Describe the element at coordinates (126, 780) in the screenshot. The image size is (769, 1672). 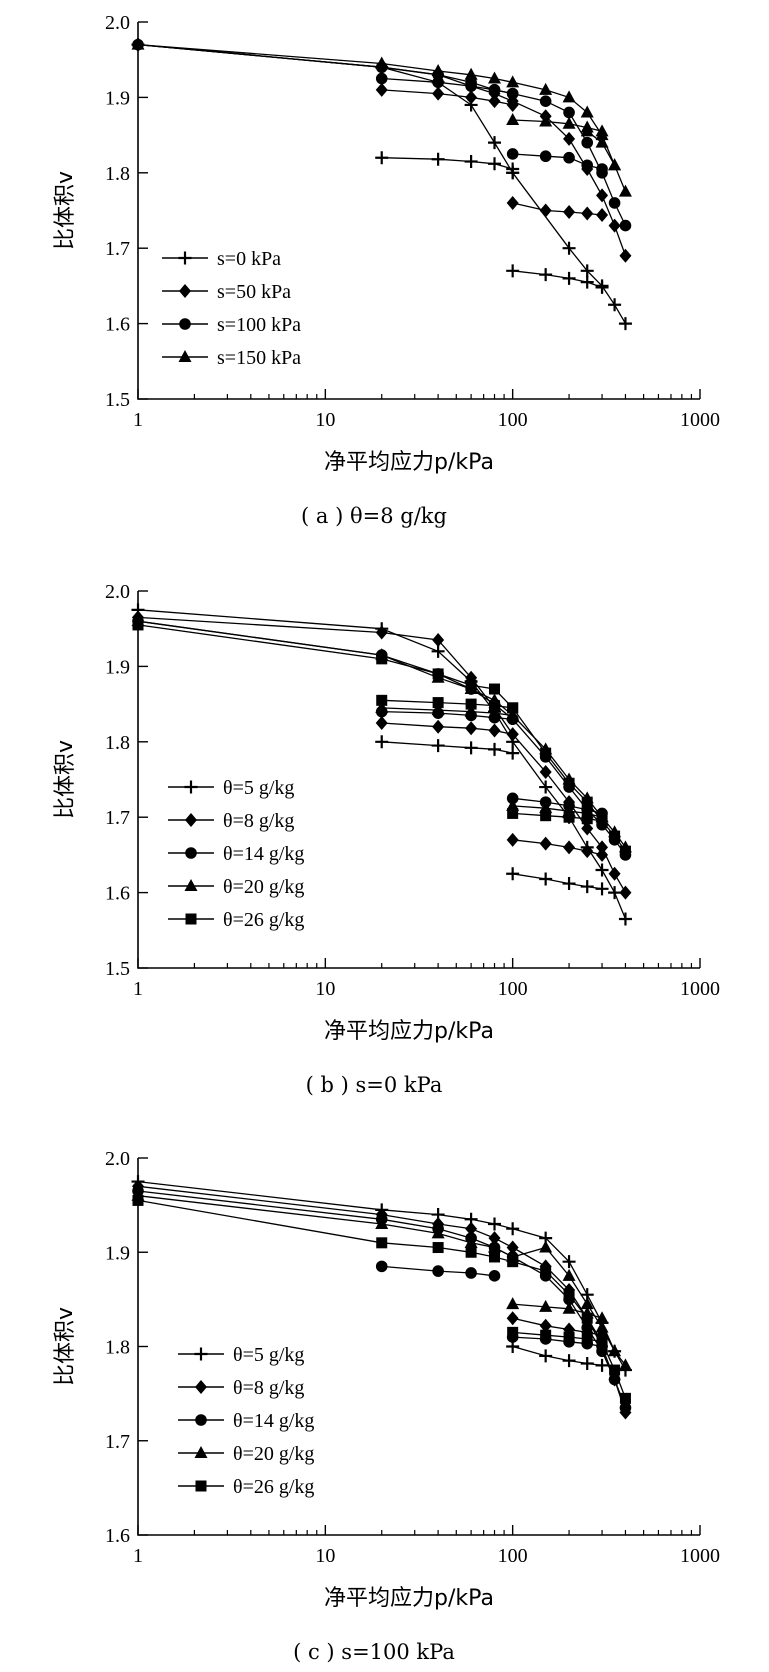
I see `y-axis: 1.5 1.6 1.7 1.8 1.9 2.0` at that location.